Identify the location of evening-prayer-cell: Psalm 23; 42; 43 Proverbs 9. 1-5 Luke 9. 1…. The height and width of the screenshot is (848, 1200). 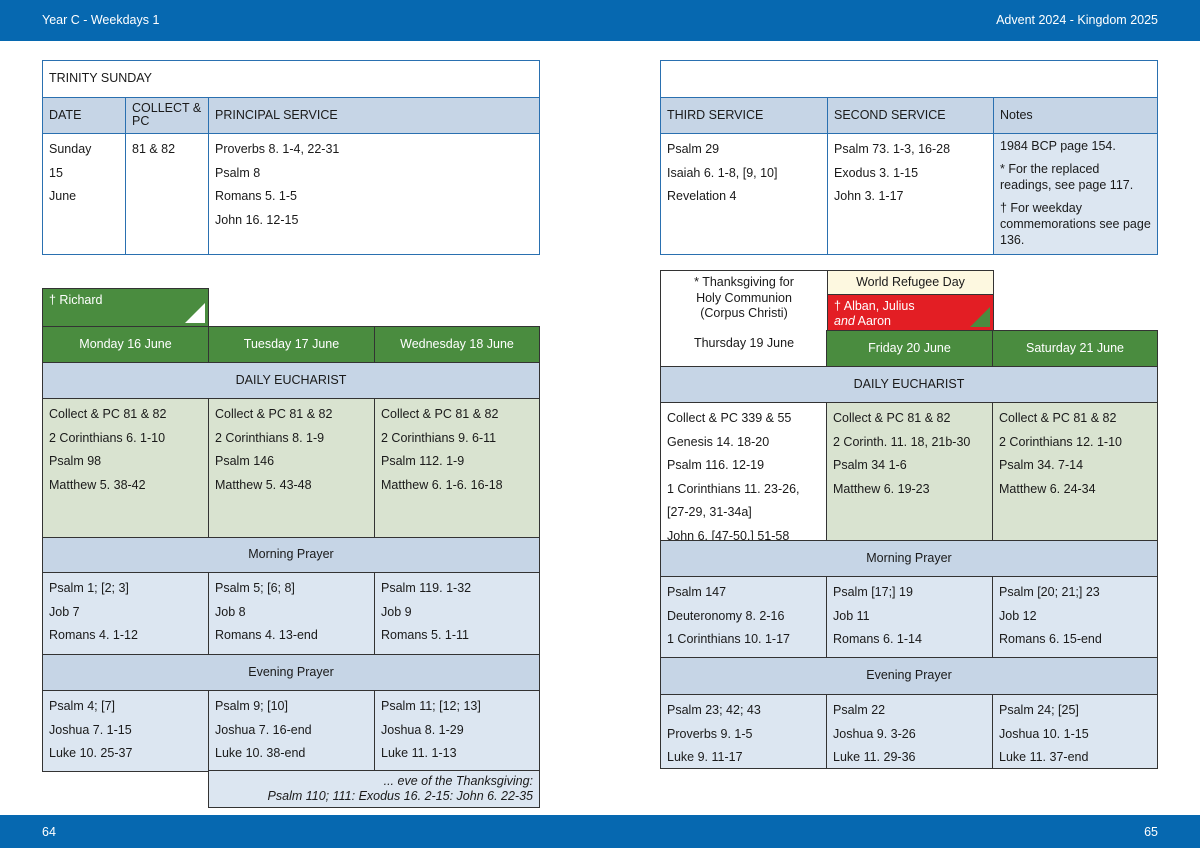
(743, 731).